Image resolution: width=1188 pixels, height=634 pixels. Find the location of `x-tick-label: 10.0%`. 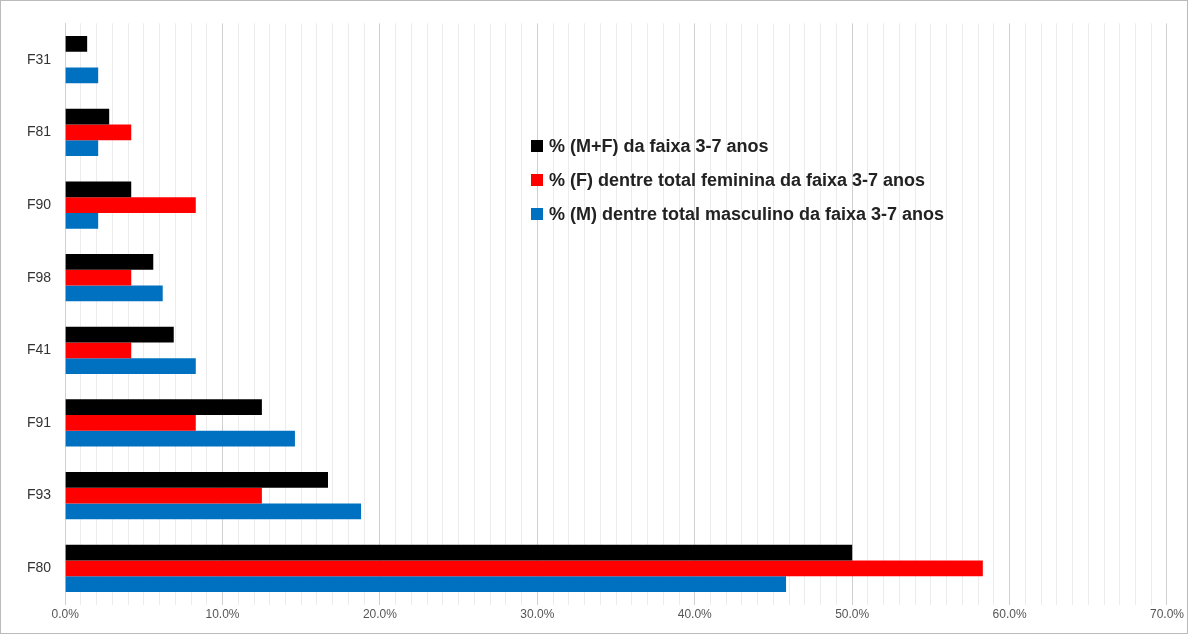

x-tick-label: 10.0% is located at coordinates (222, 614).